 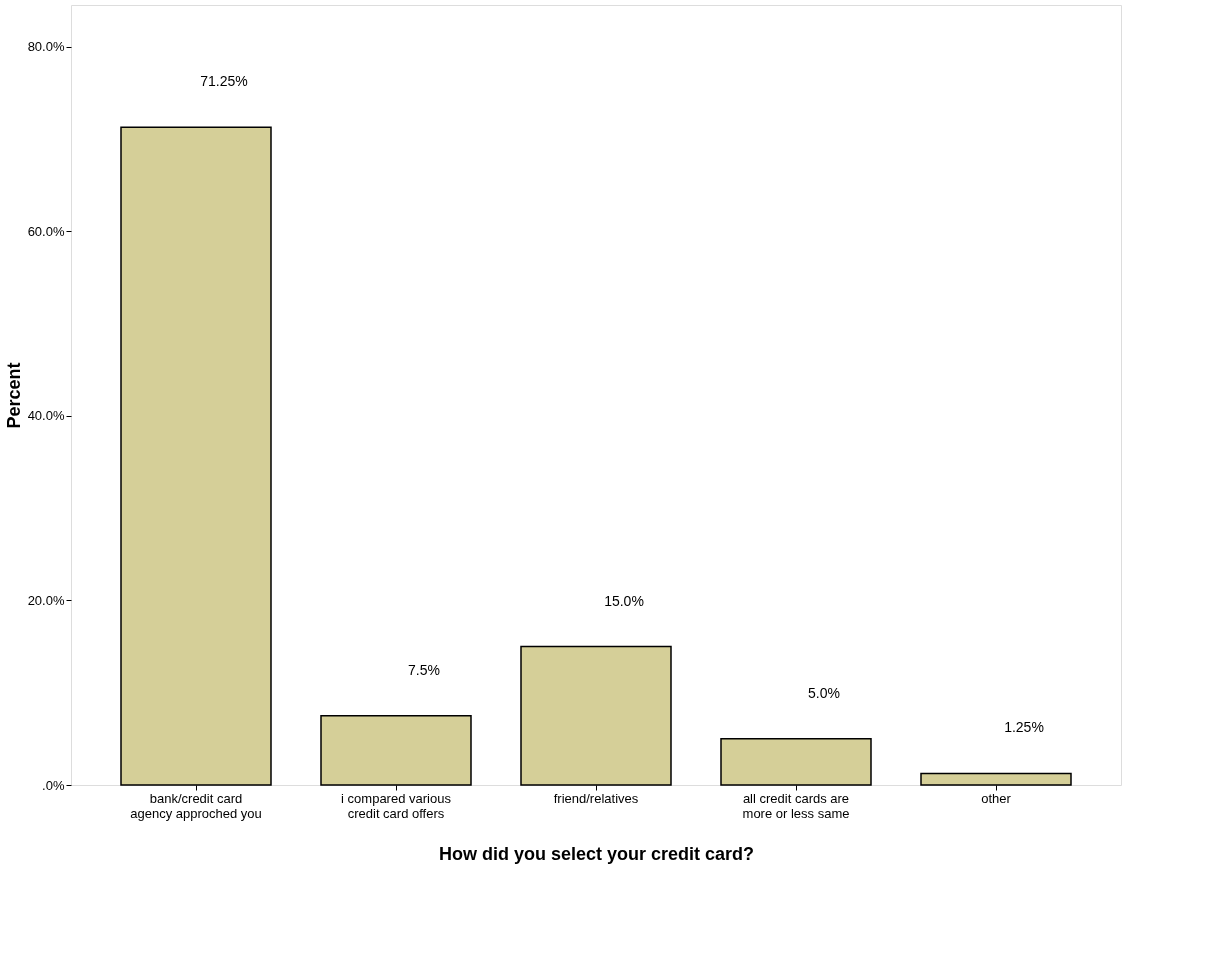 I want to click on y-tick-label: 80.0%, so click(x=46, y=47).